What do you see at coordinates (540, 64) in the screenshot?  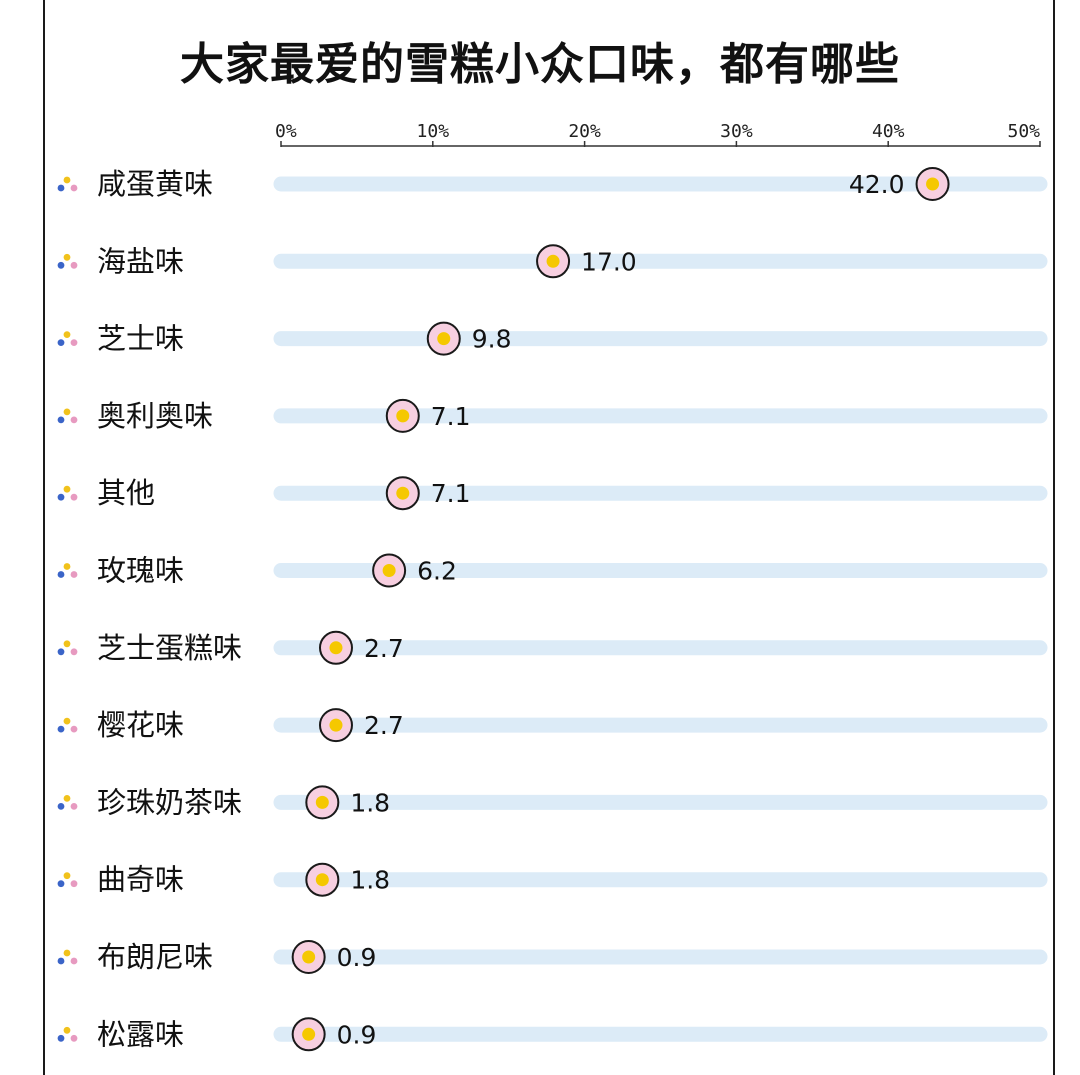 I see `chart-title: 大家最爱的雪糕小众口味，都有哪些` at bounding box center [540, 64].